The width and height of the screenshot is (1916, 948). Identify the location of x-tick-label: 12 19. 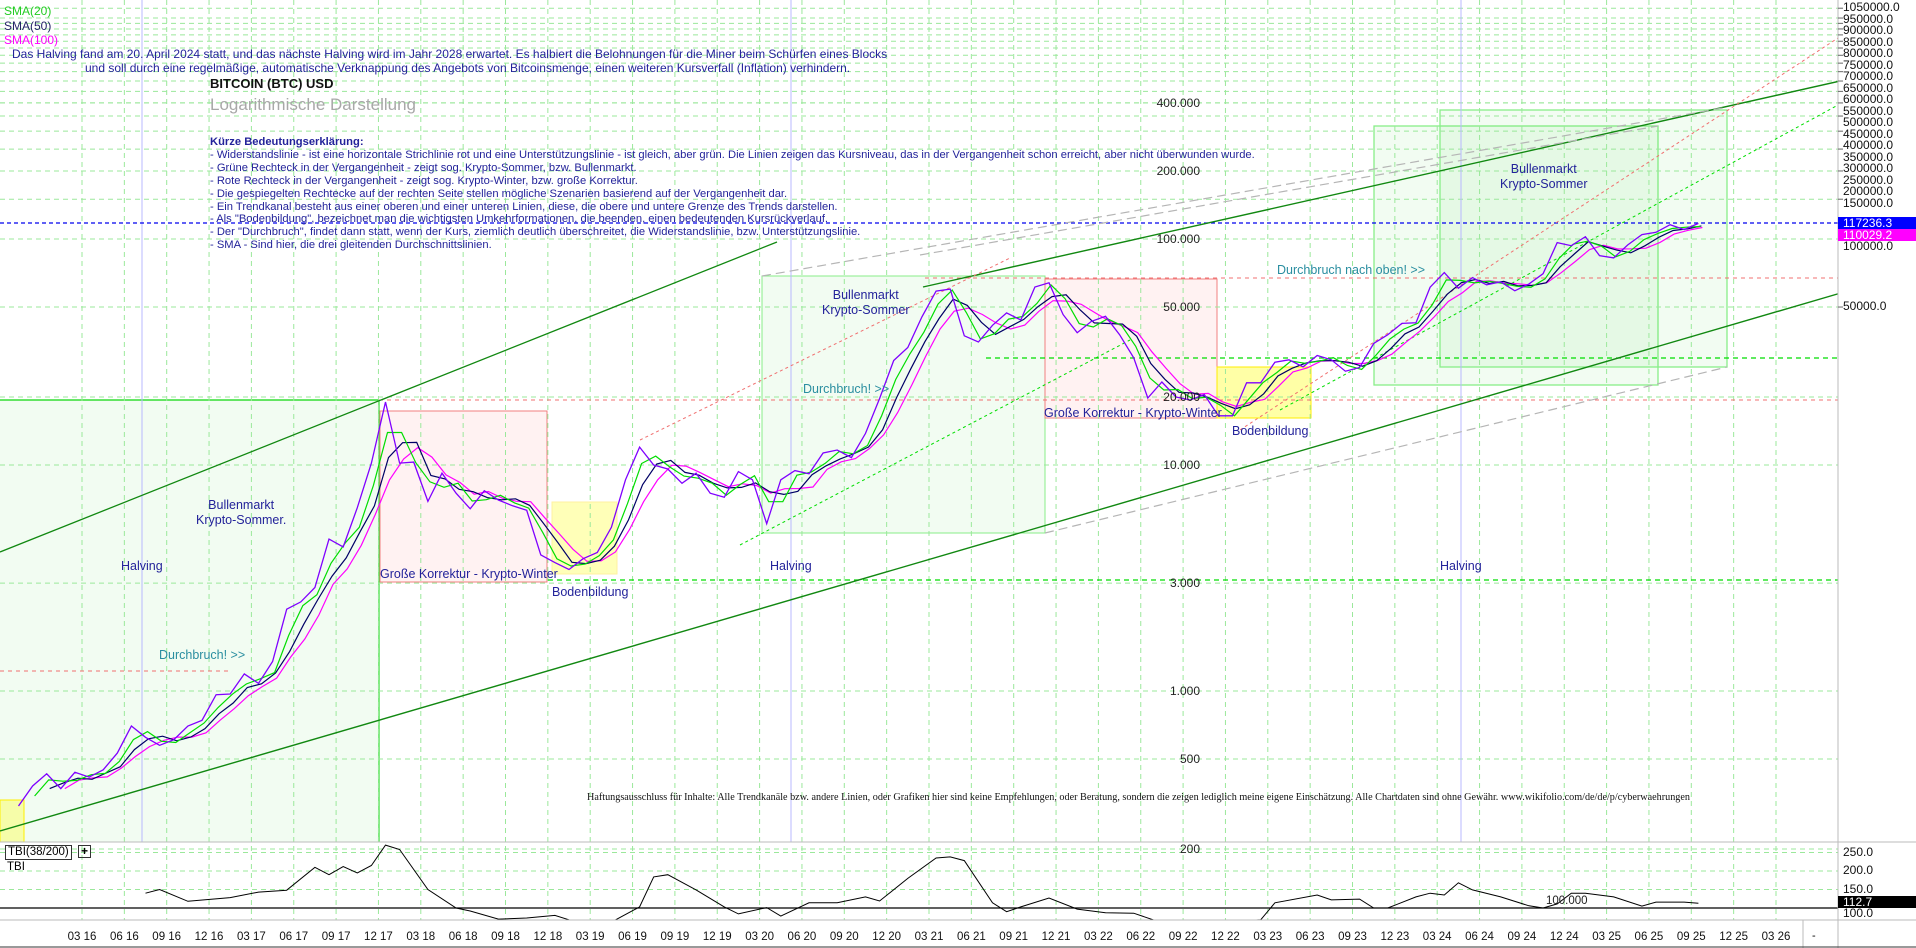
(717, 937).